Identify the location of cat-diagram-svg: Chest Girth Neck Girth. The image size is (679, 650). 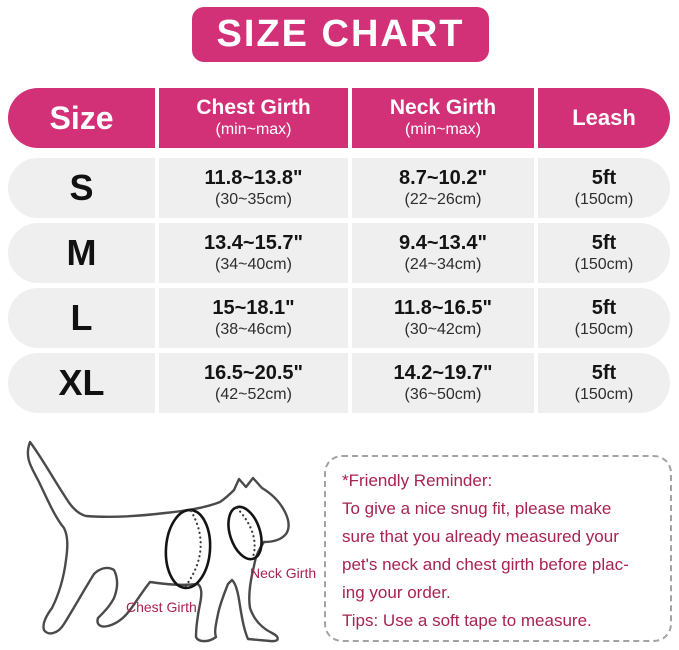
(171, 541).